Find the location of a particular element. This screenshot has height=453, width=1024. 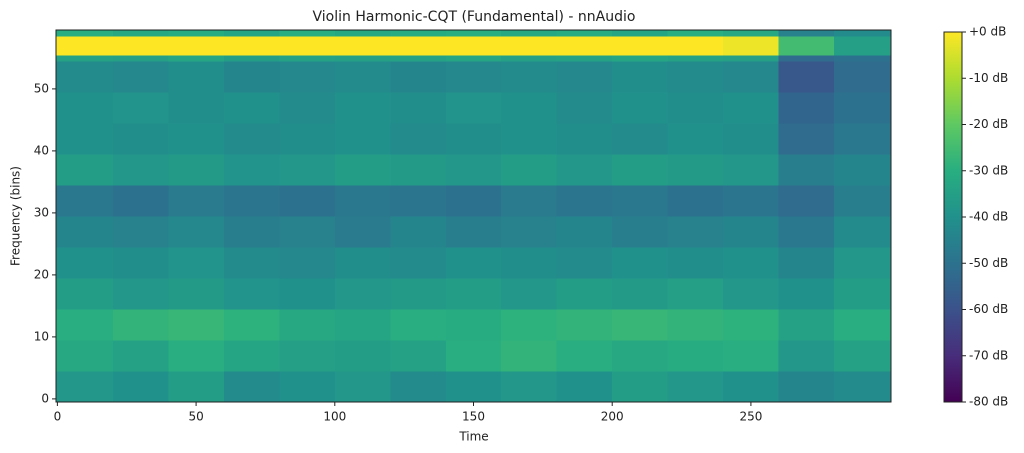

x-axis-label: Time is located at coordinates (473, 437).